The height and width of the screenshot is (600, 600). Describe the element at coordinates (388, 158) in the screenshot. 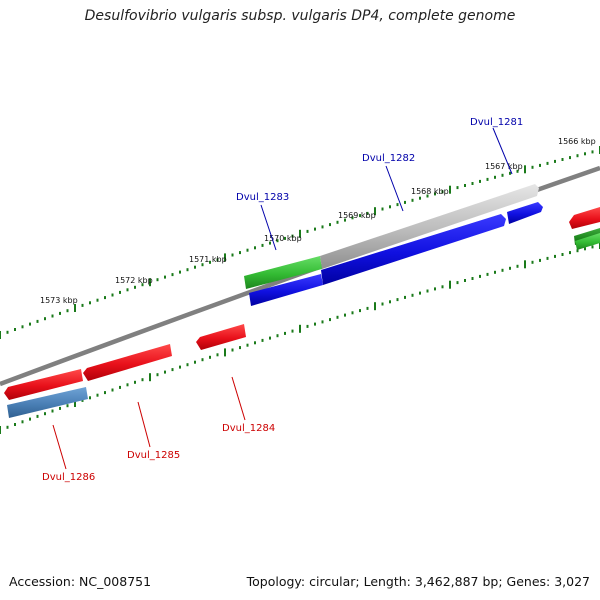

I see `gene-label-dvul-1282: Dvul_1282` at that location.